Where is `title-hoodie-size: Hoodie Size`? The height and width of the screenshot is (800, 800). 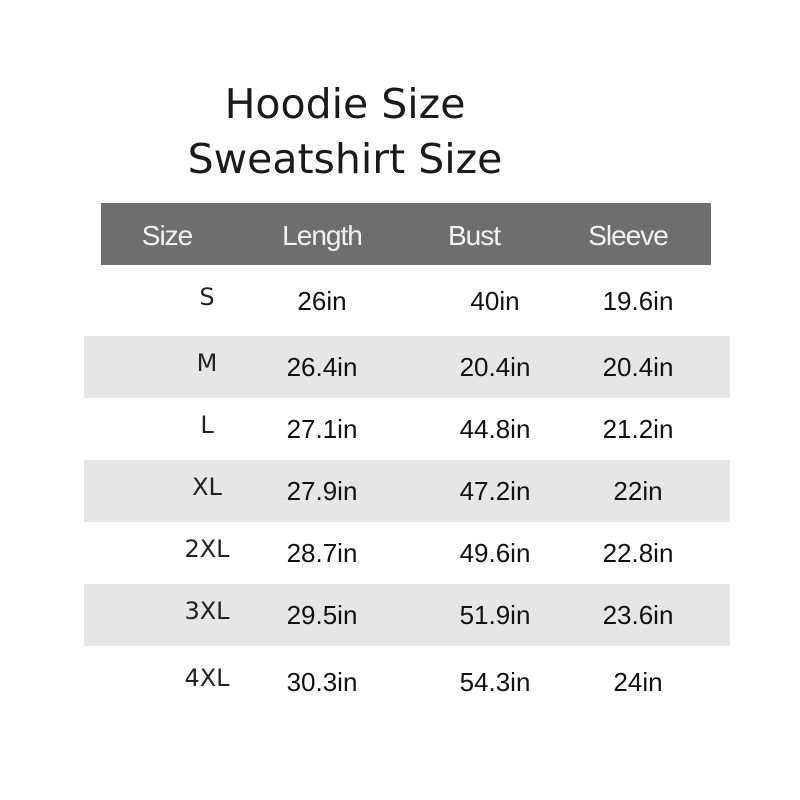
title-hoodie-size: Hoodie Size is located at coordinates (345, 104).